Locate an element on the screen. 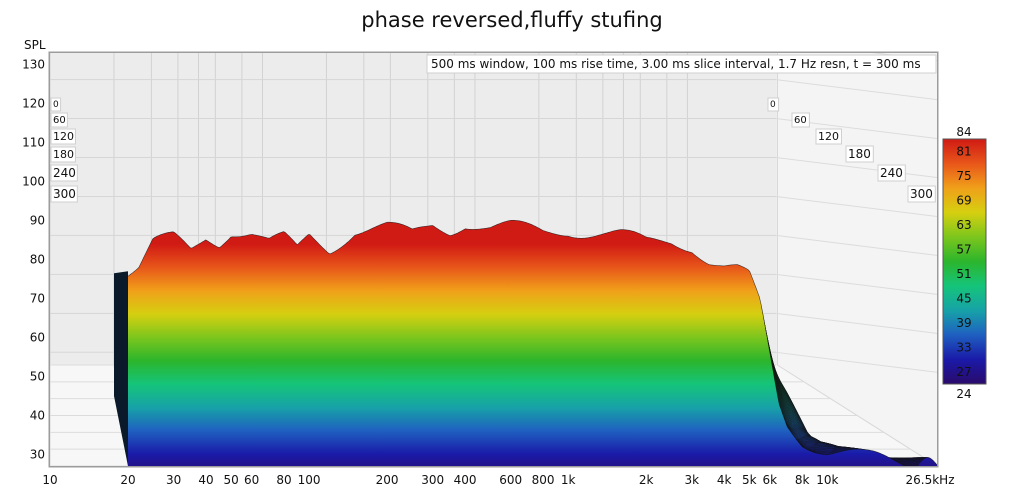 This screenshot has height=491, width=1024. x-tick-label: 60 is located at coordinates (251, 480).